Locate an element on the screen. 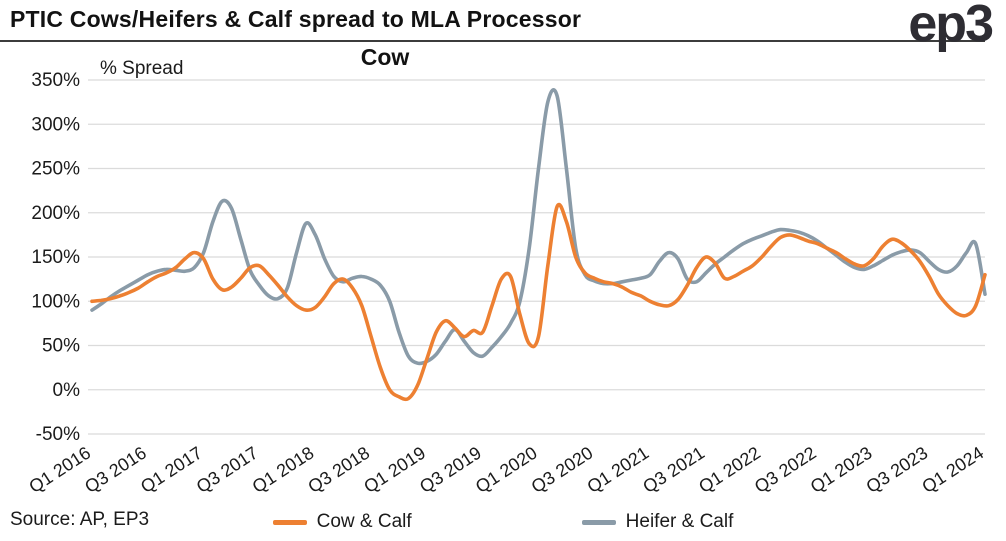 This screenshot has height=541, width=1006. svg-text: 250% is located at coordinates (55, 169).